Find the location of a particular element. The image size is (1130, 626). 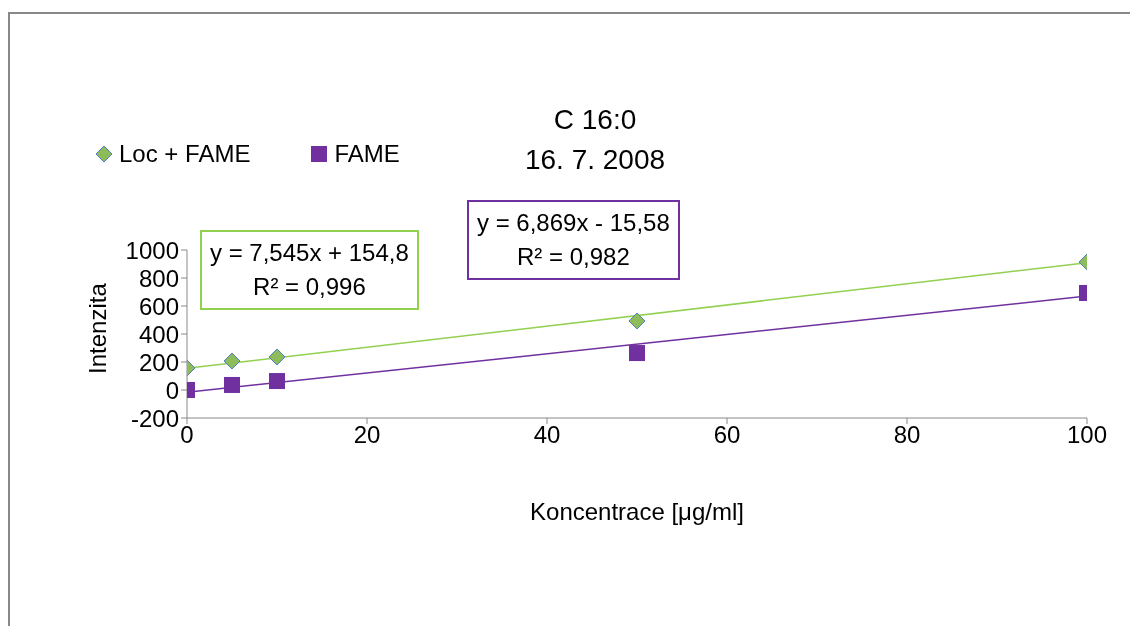

chart-subtitle: 16. 7. 2008 is located at coordinates (595, 159).